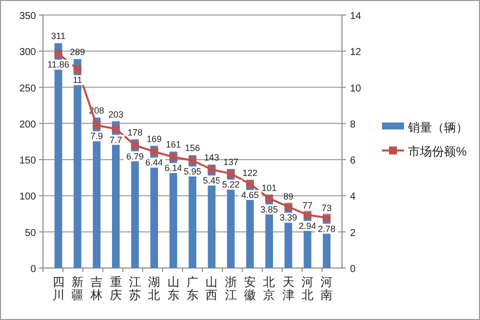 The image size is (480, 320). I want to click on data-label: 7.9, so click(96, 136).